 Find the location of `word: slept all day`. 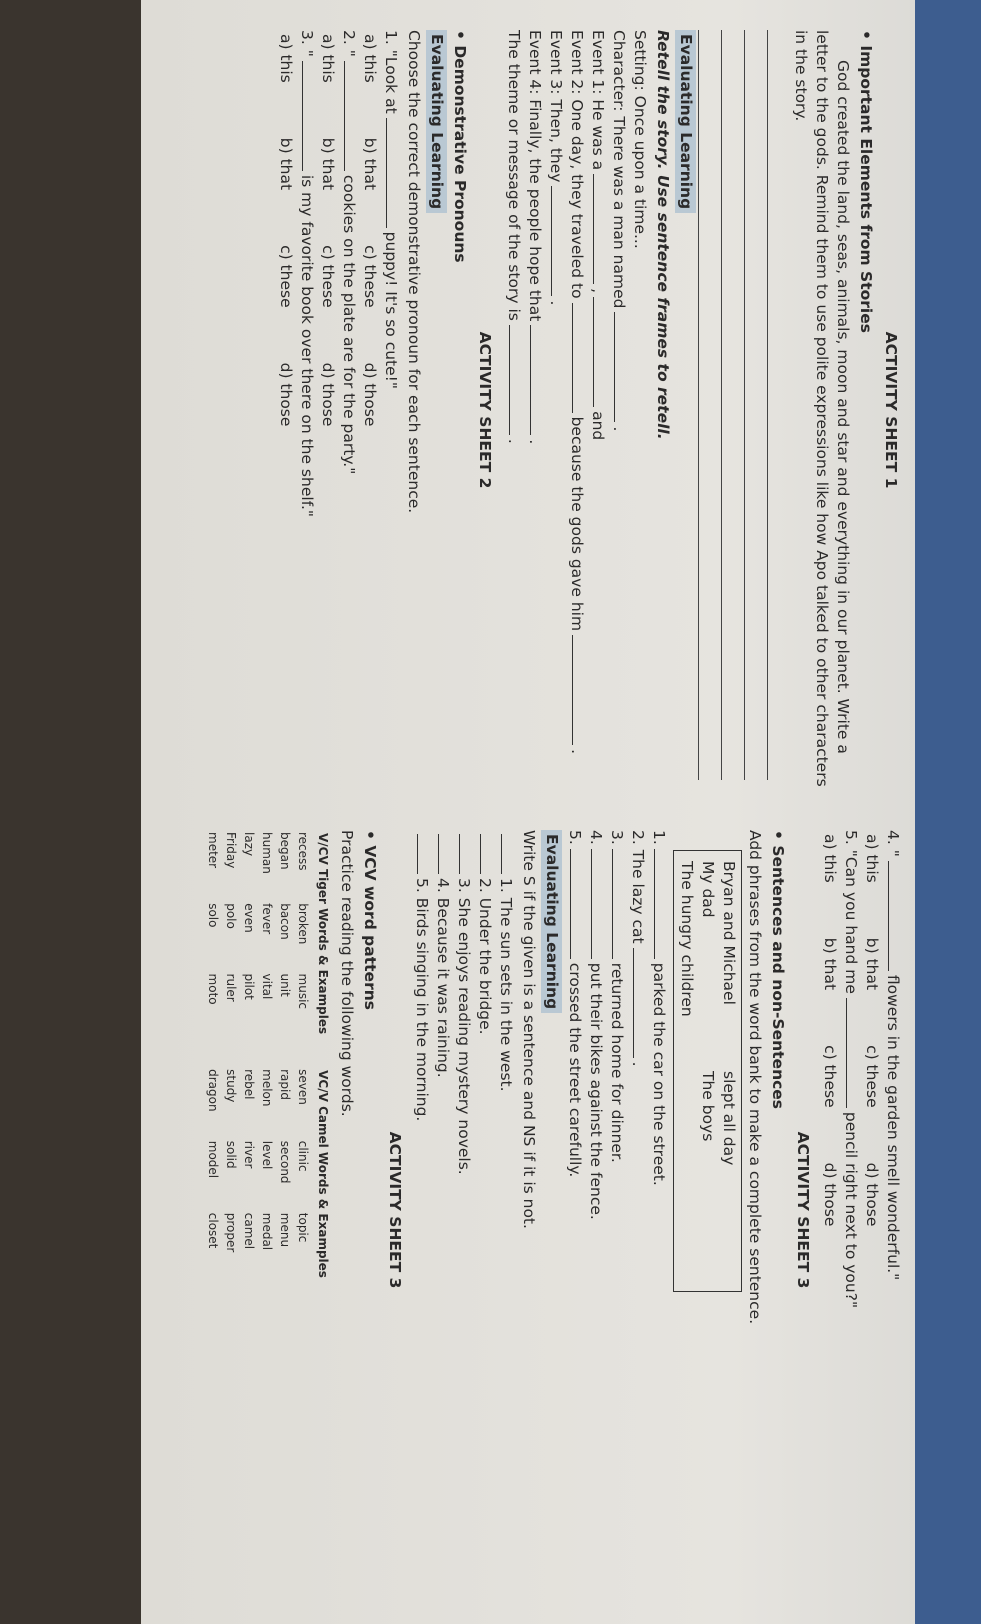

word: slept all day is located at coordinates (729, 1118).